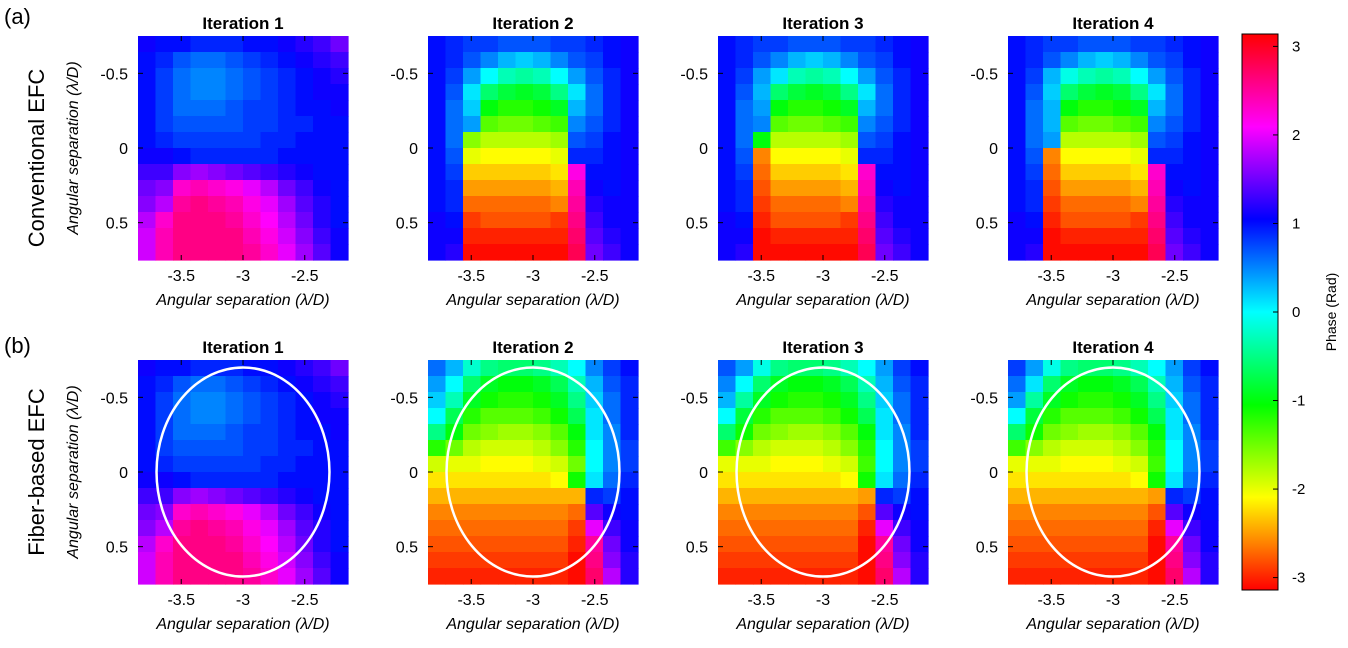  What do you see at coordinates (117, 224) in the screenshot?
I see `y-tick-label: 0.5` at bounding box center [117, 224].